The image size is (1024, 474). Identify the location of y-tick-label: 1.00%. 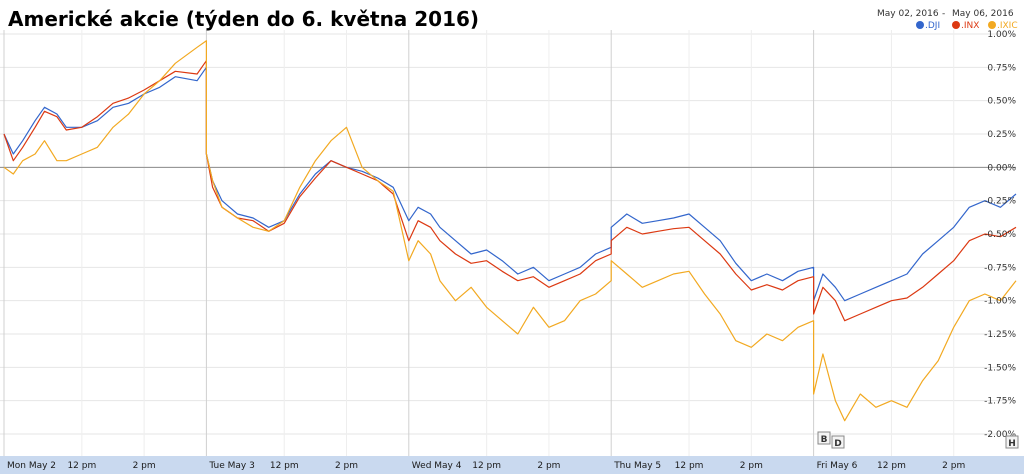
(1001, 35).